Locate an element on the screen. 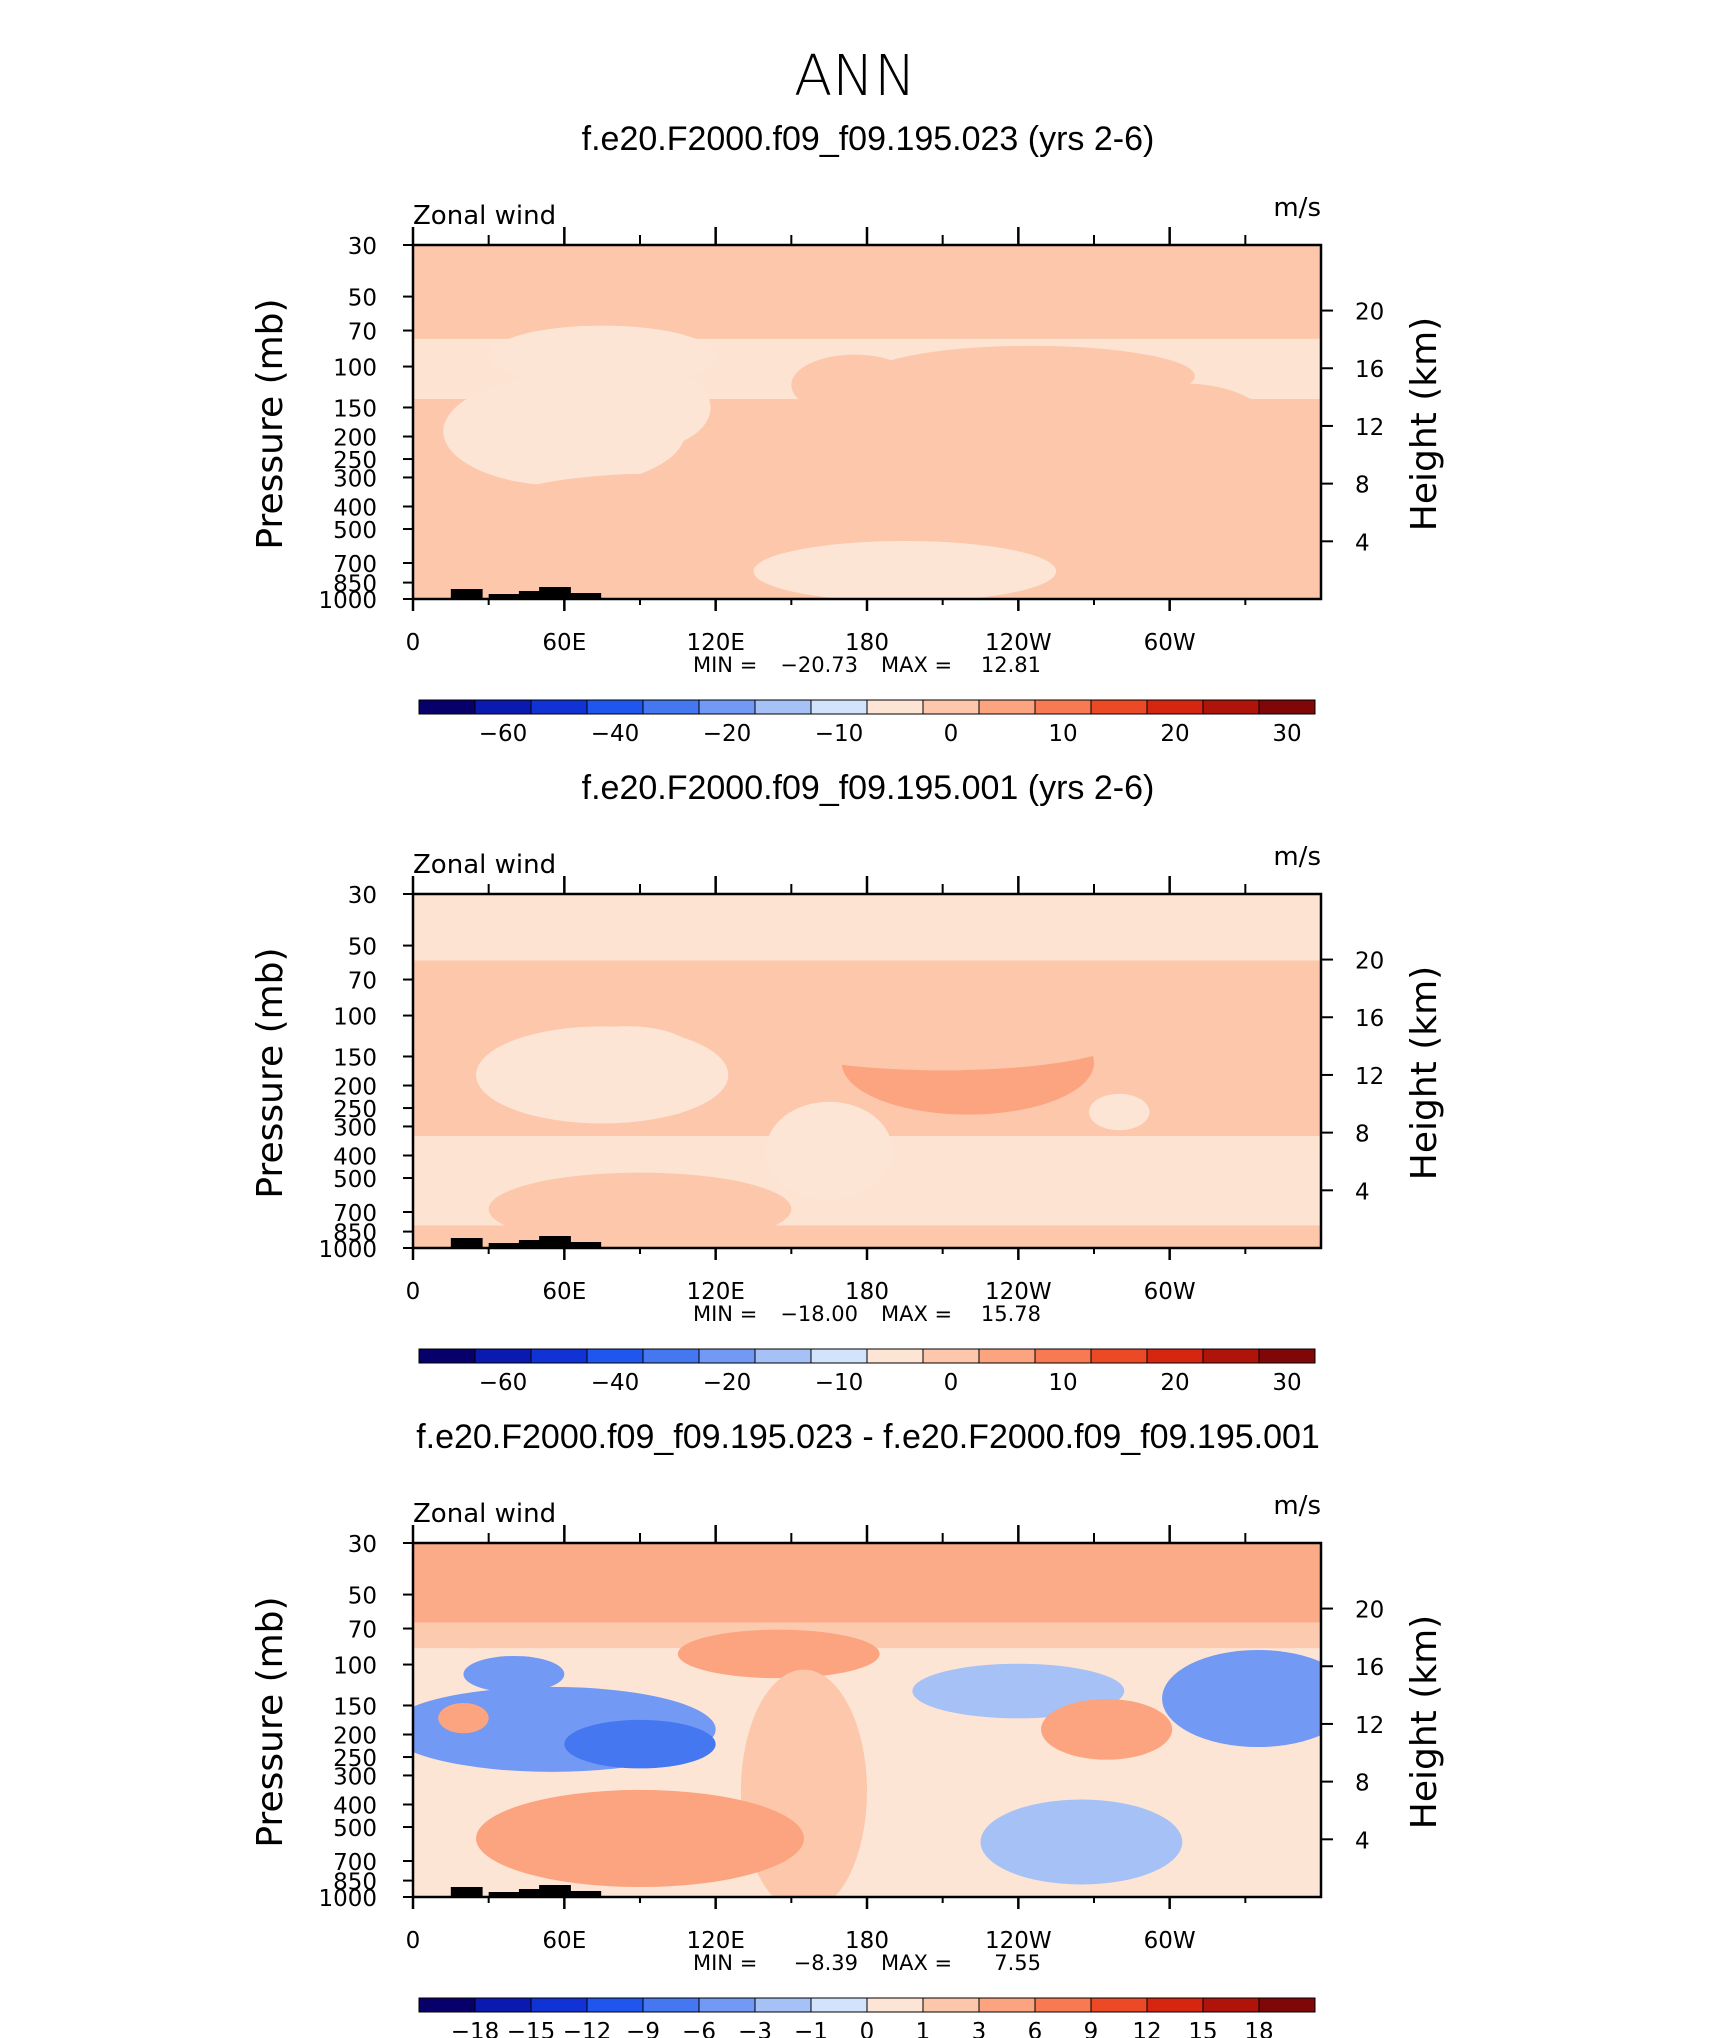 This screenshot has width=1710, height=2038. colorbar-label: −40 is located at coordinates (615, 1383).